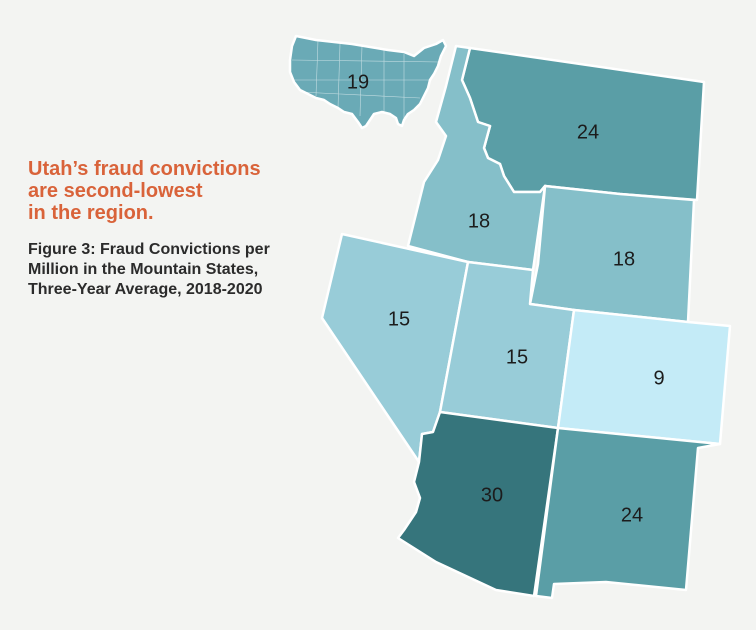 The height and width of the screenshot is (630, 756). I want to click on idaho-shape, so click(476, 158).